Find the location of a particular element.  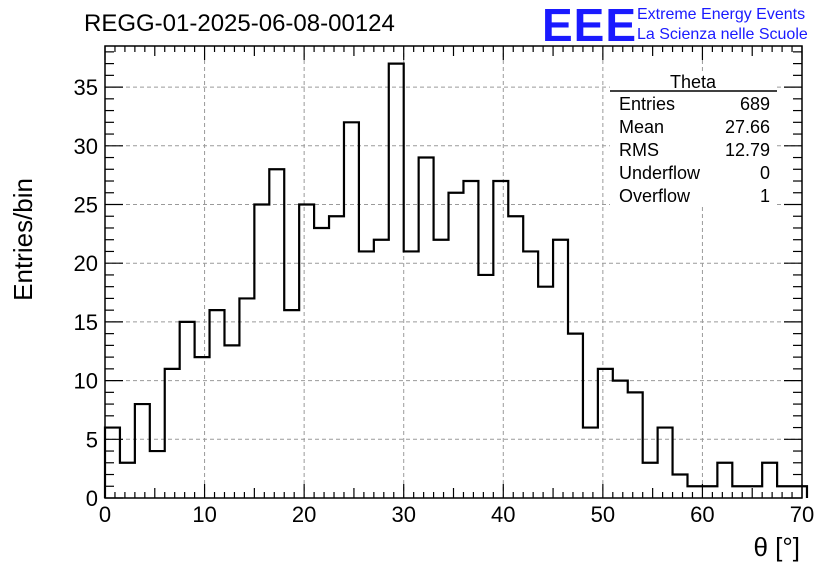

stats-label-entries: Entries is located at coordinates (647, 104).